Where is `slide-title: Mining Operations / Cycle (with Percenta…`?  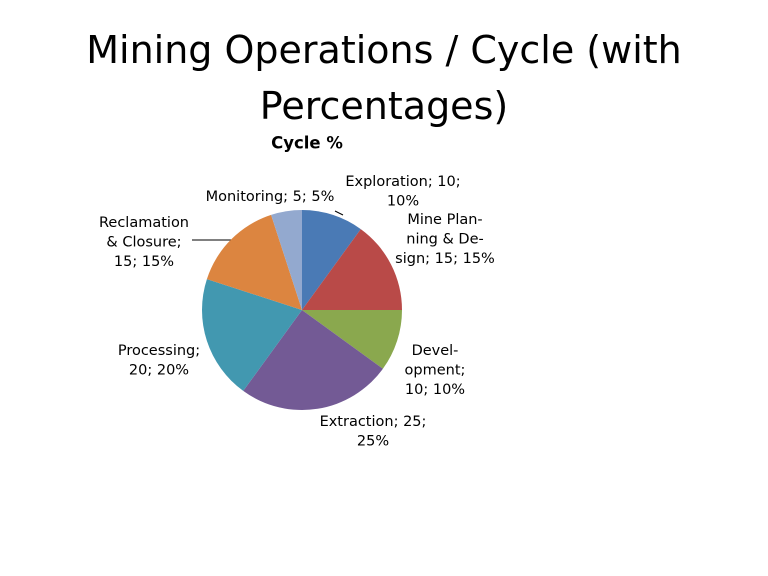
slide-title: Mining Operations / Cycle (with Percenta… is located at coordinates (384, 78).